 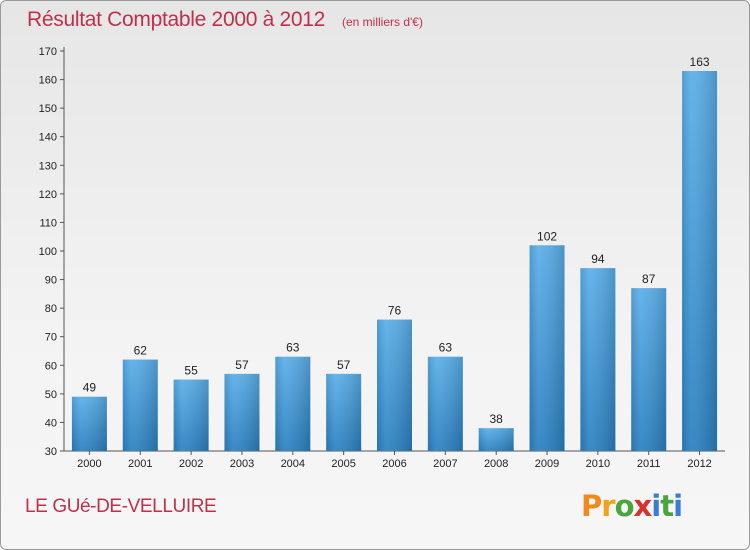 I want to click on y-tick-label: 100, so click(x=48, y=252).